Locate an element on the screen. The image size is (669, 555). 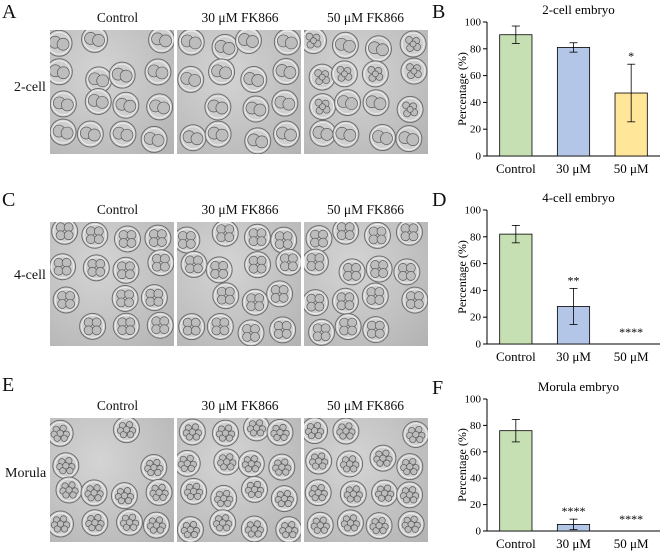
y-tick-label: 20 is located at coordinates (476, 505).